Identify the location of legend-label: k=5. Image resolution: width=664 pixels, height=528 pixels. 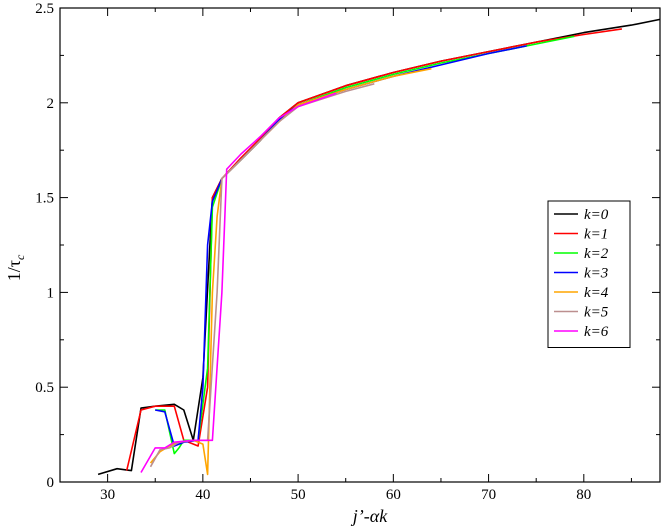
(596, 313).